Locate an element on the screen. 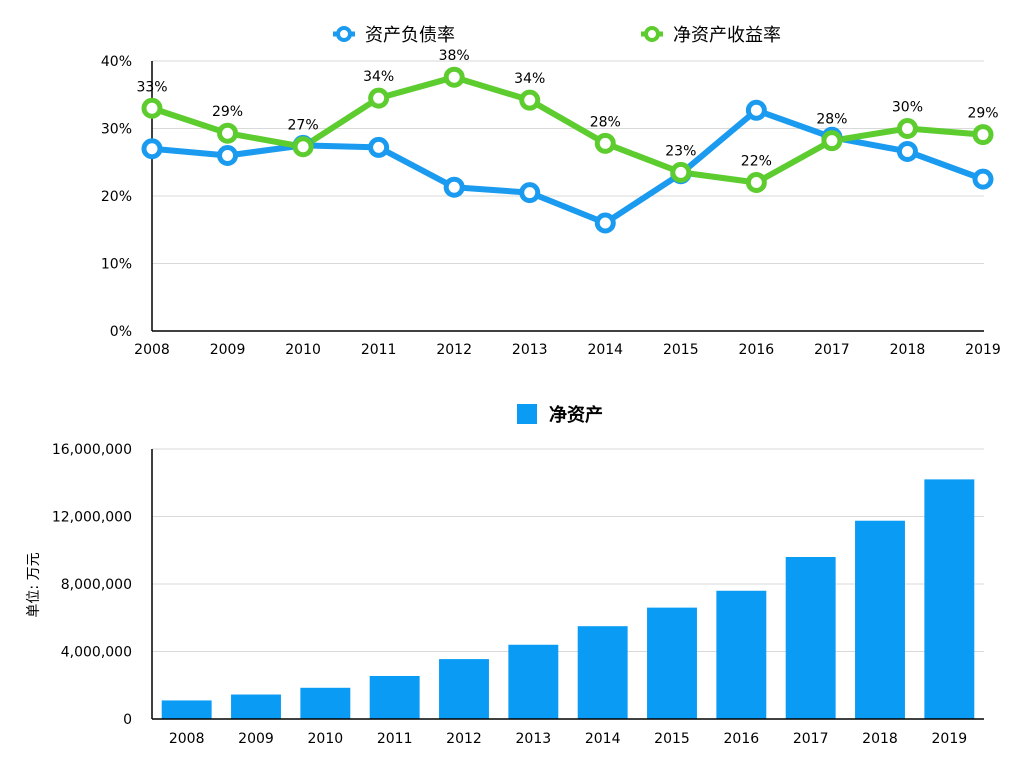  bar-x-tick-label: 2018 is located at coordinates (880, 739).